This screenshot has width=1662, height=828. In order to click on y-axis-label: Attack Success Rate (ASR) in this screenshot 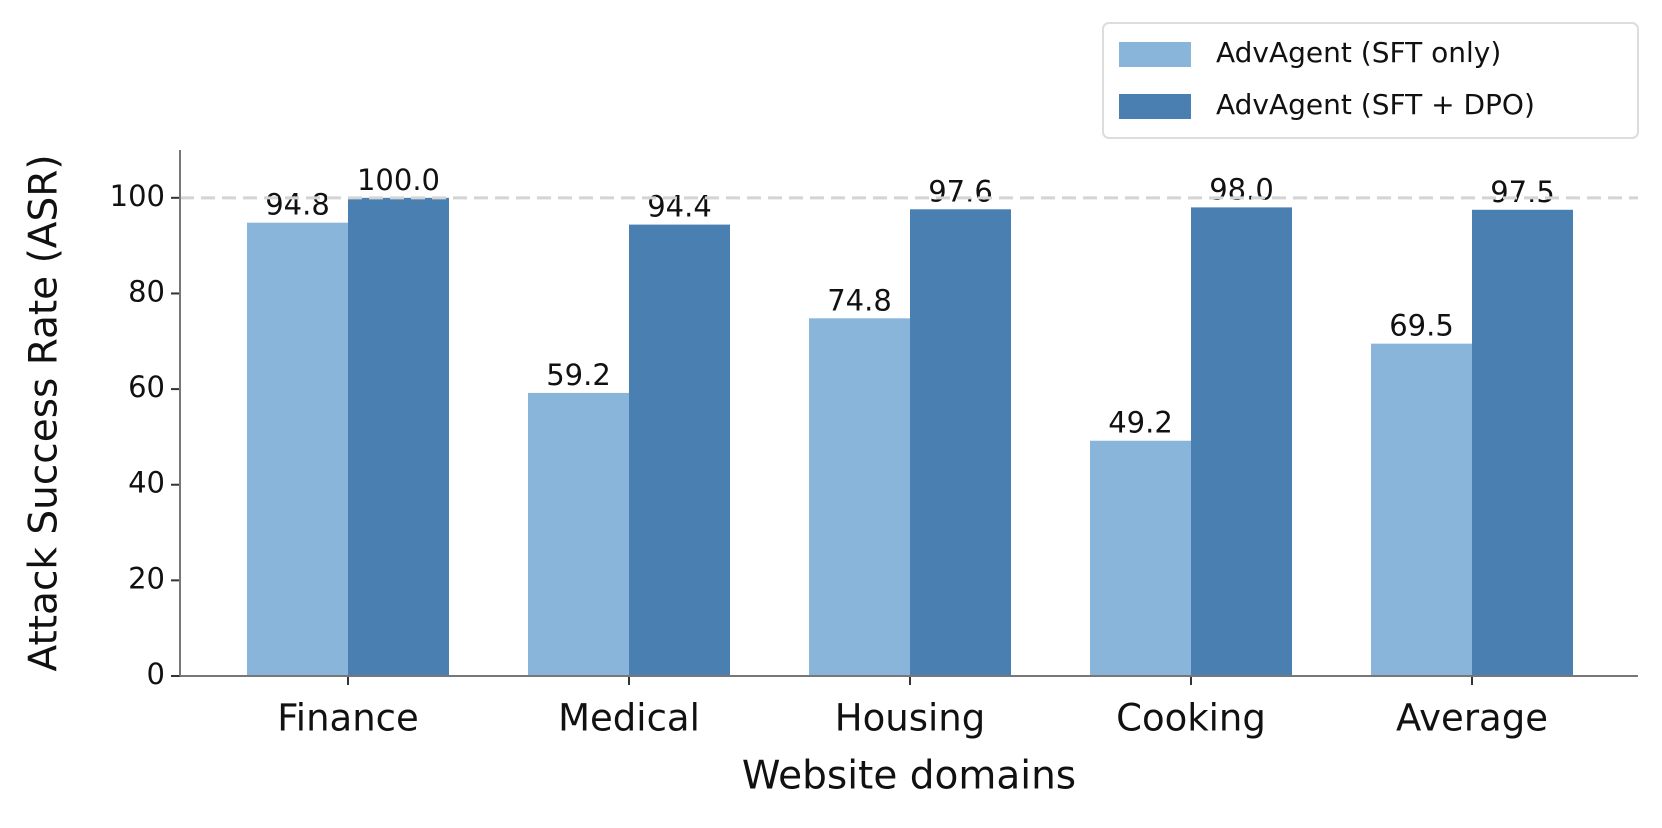, I will do `click(44, 412)`.